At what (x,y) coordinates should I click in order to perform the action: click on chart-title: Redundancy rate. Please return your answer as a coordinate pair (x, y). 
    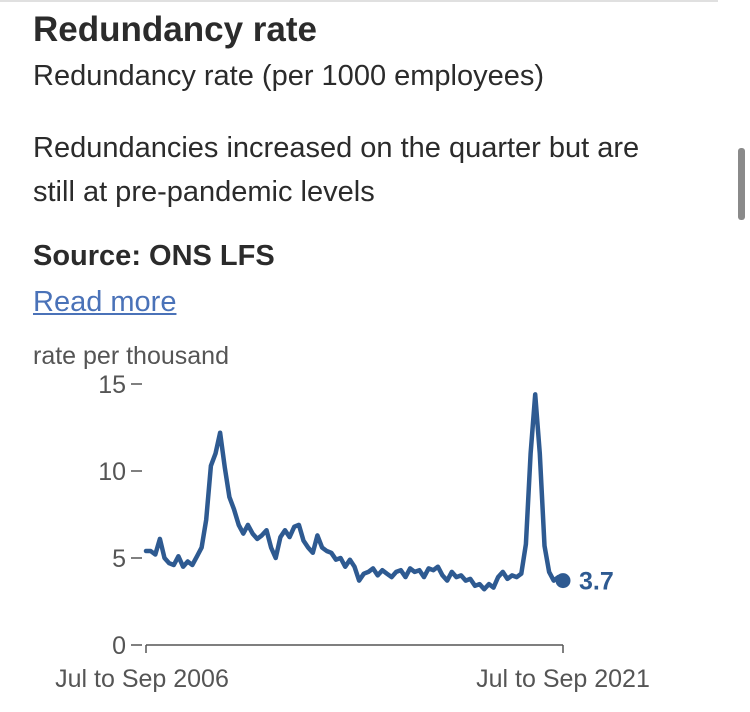
    Looking at the image, I should click on (175, 29).